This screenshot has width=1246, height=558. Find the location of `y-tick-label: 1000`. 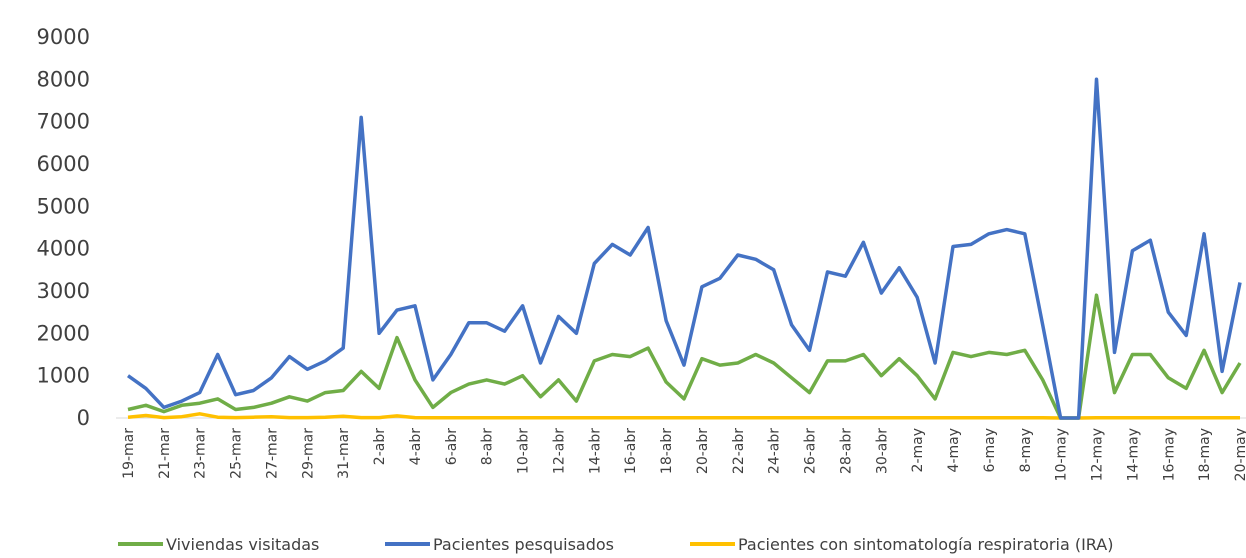

y-tick-label: 1000 is located at coordinates (63, 376).